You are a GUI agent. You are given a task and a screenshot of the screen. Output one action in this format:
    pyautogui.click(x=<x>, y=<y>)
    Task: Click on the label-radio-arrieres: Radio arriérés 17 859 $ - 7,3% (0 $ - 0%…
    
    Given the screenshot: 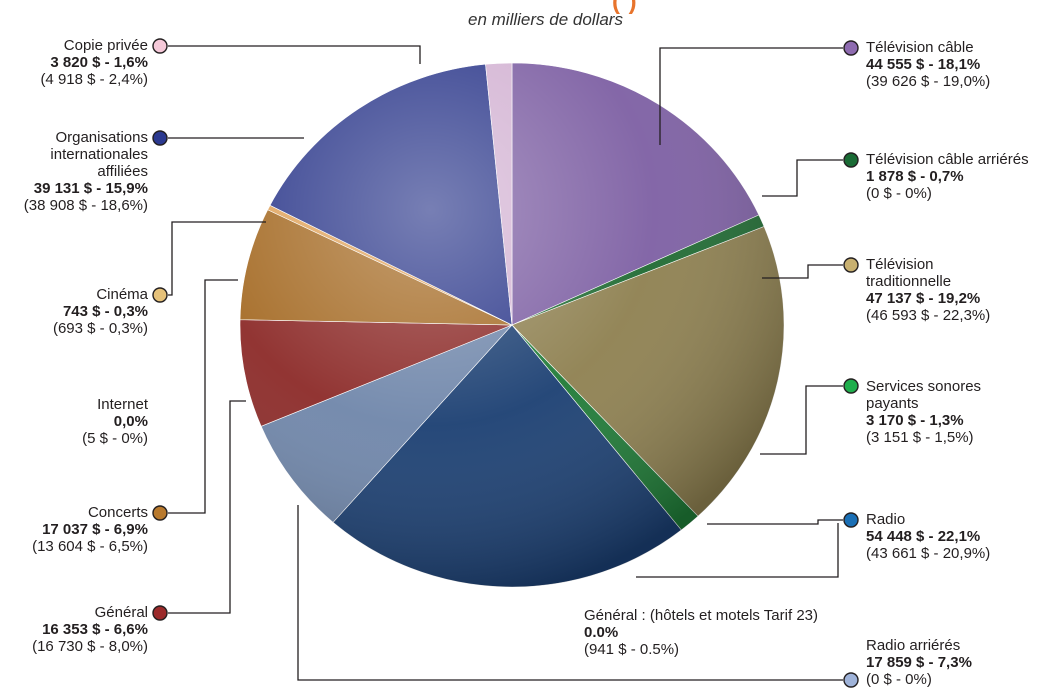 What is the action you would take?
    pyautogui.click(x=919, y=662)
    